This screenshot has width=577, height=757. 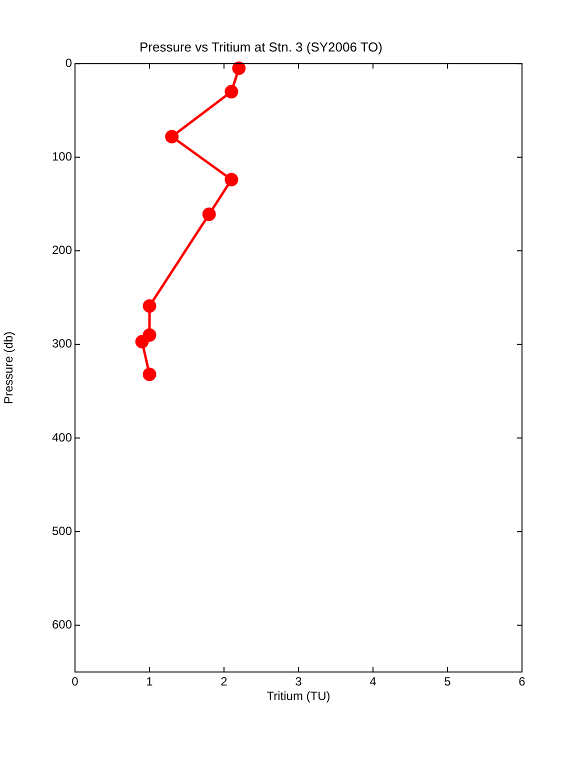 What do you see at coordinates (373, 681) in the screenshot?
I see `x-tick-label: 4` at bounding box center [373, 681].